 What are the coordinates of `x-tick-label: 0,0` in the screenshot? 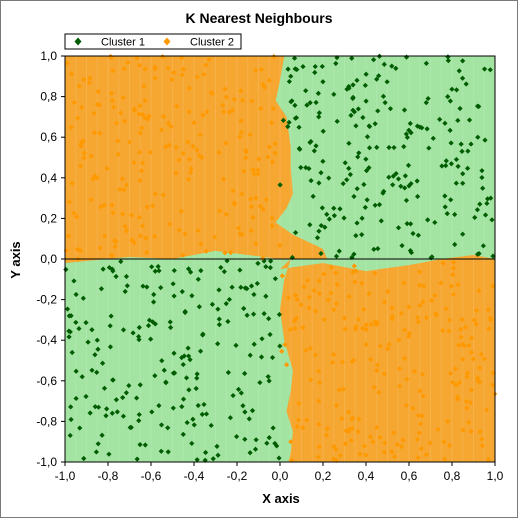 It's located at (280, 476).